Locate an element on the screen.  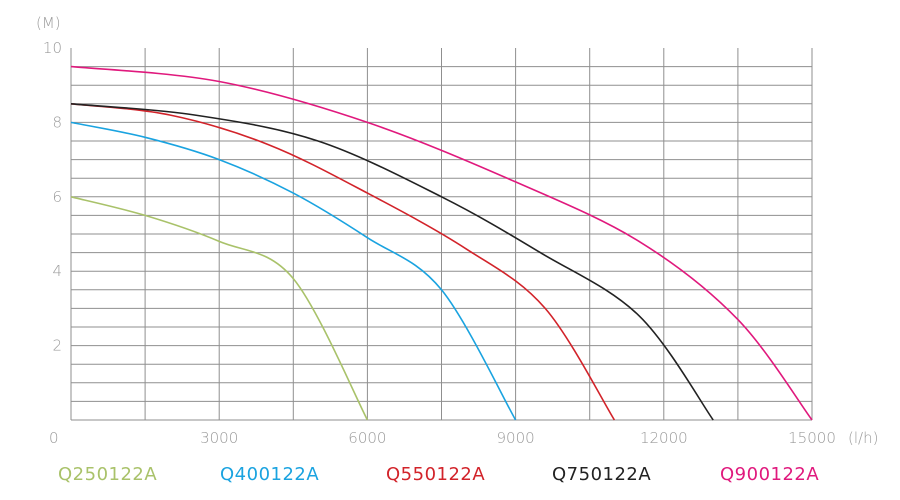
curve-q250122a is located at coordinates (219, 308).